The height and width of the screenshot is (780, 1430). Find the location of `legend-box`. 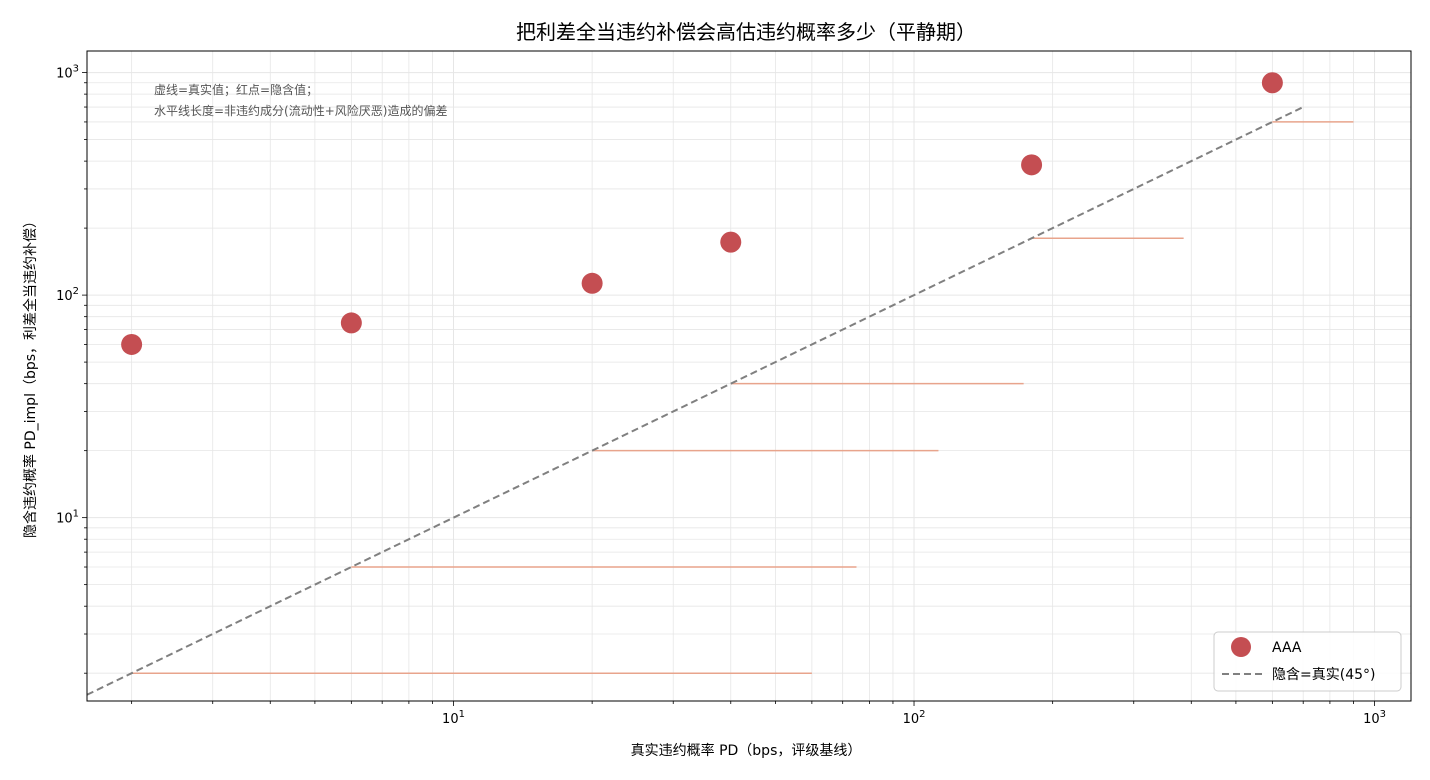

legend-box is located at coordinates (1307, 661).